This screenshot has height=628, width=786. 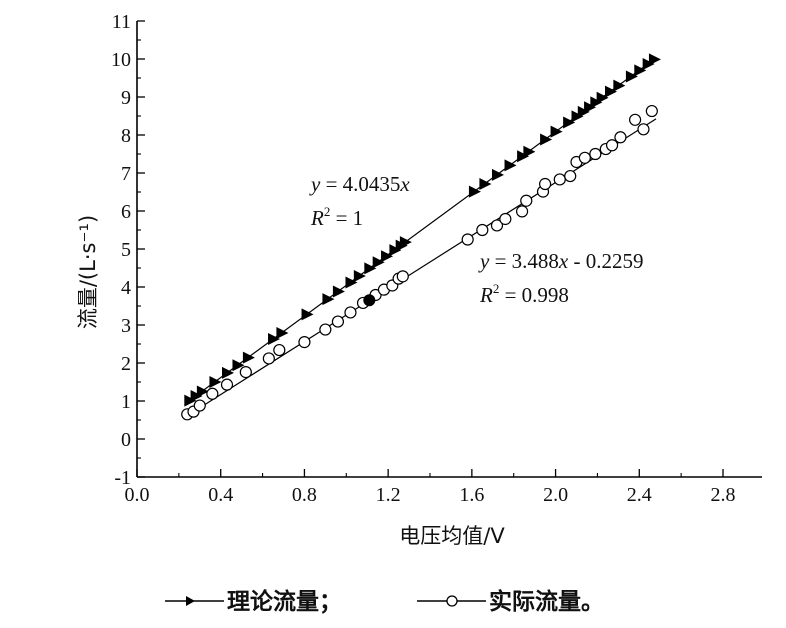 What do you see at coordinates (88, 272) in the screenshot?
I see `y-axis-title: 流量/(L·s⁻¹)` at bounding box center [88, 272].